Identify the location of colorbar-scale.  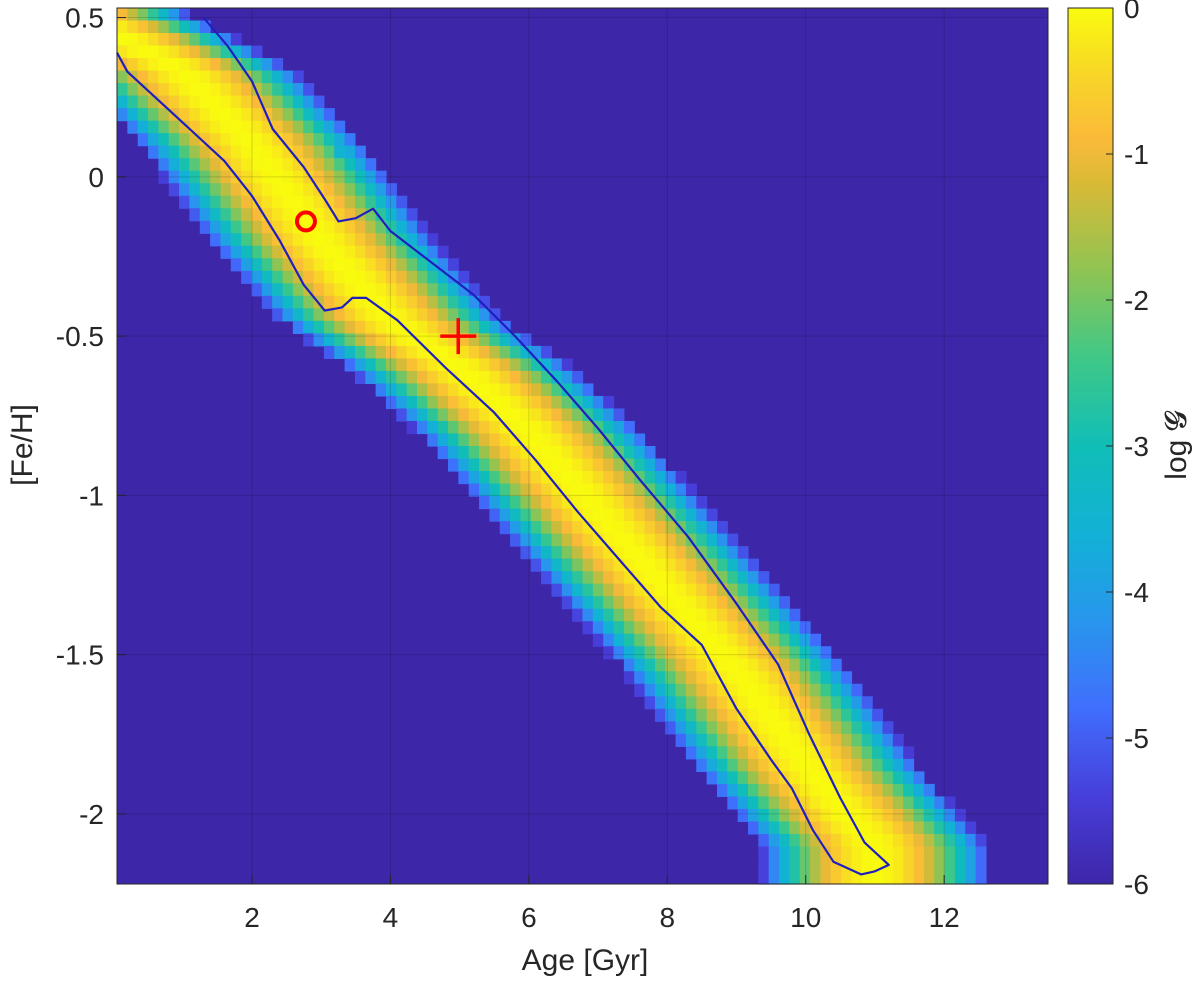
(1090, 446).